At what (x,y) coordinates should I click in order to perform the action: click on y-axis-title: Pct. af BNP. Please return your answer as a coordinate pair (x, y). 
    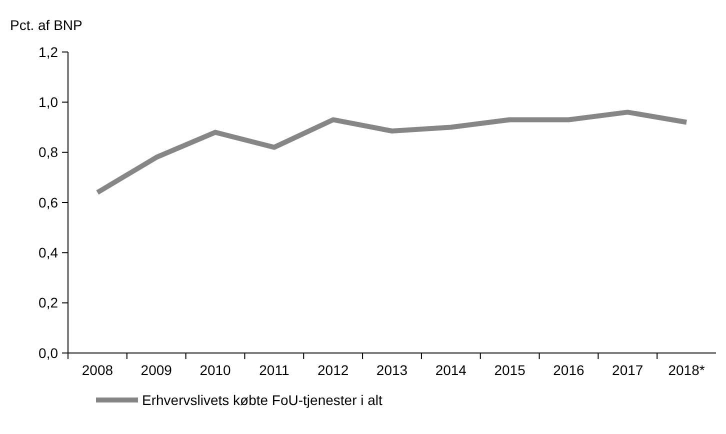
    Looking at the image, I should click on (46, 25).